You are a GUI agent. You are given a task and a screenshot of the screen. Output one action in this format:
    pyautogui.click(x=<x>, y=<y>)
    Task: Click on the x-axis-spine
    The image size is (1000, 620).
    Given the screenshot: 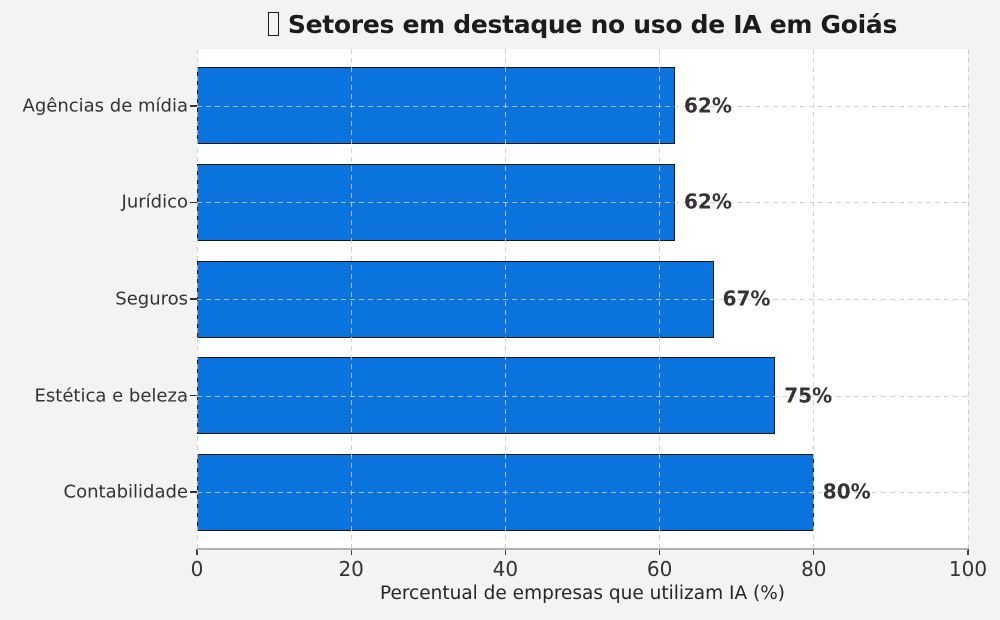 What is the action you would take?
    pyautogui.click(x=582, y=549)
    